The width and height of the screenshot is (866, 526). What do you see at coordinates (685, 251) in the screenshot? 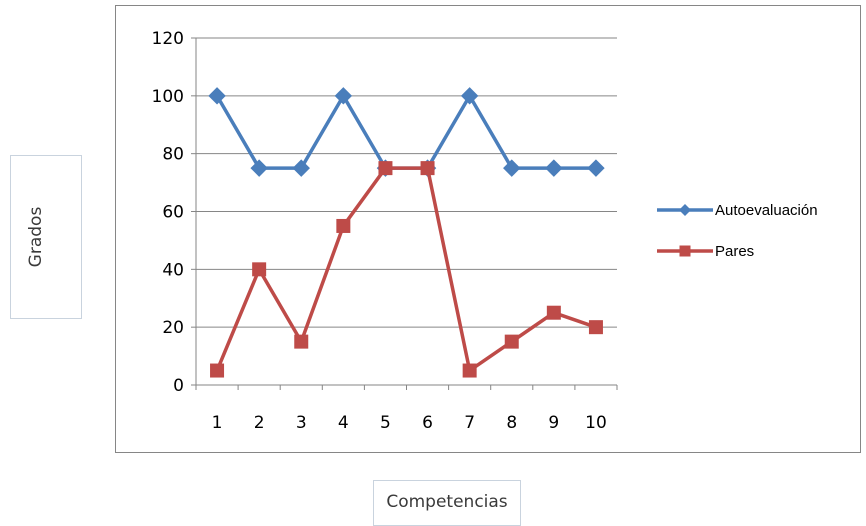
I see `legend-marker-pares` at bounding box center [685, 251].